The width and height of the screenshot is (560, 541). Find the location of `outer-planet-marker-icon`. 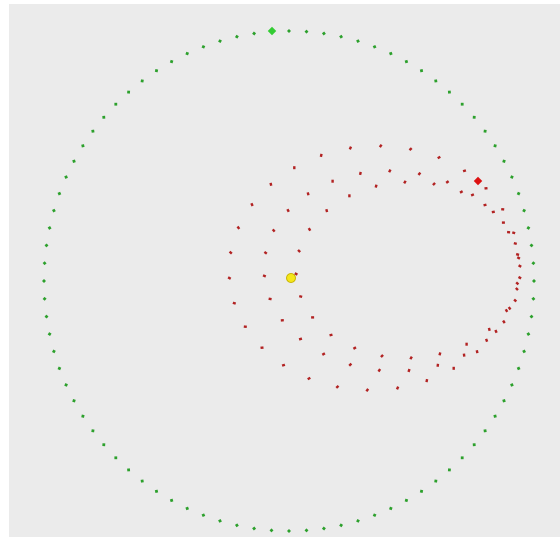

outer-planet-marker-icon is located at coordinates (272, 31).